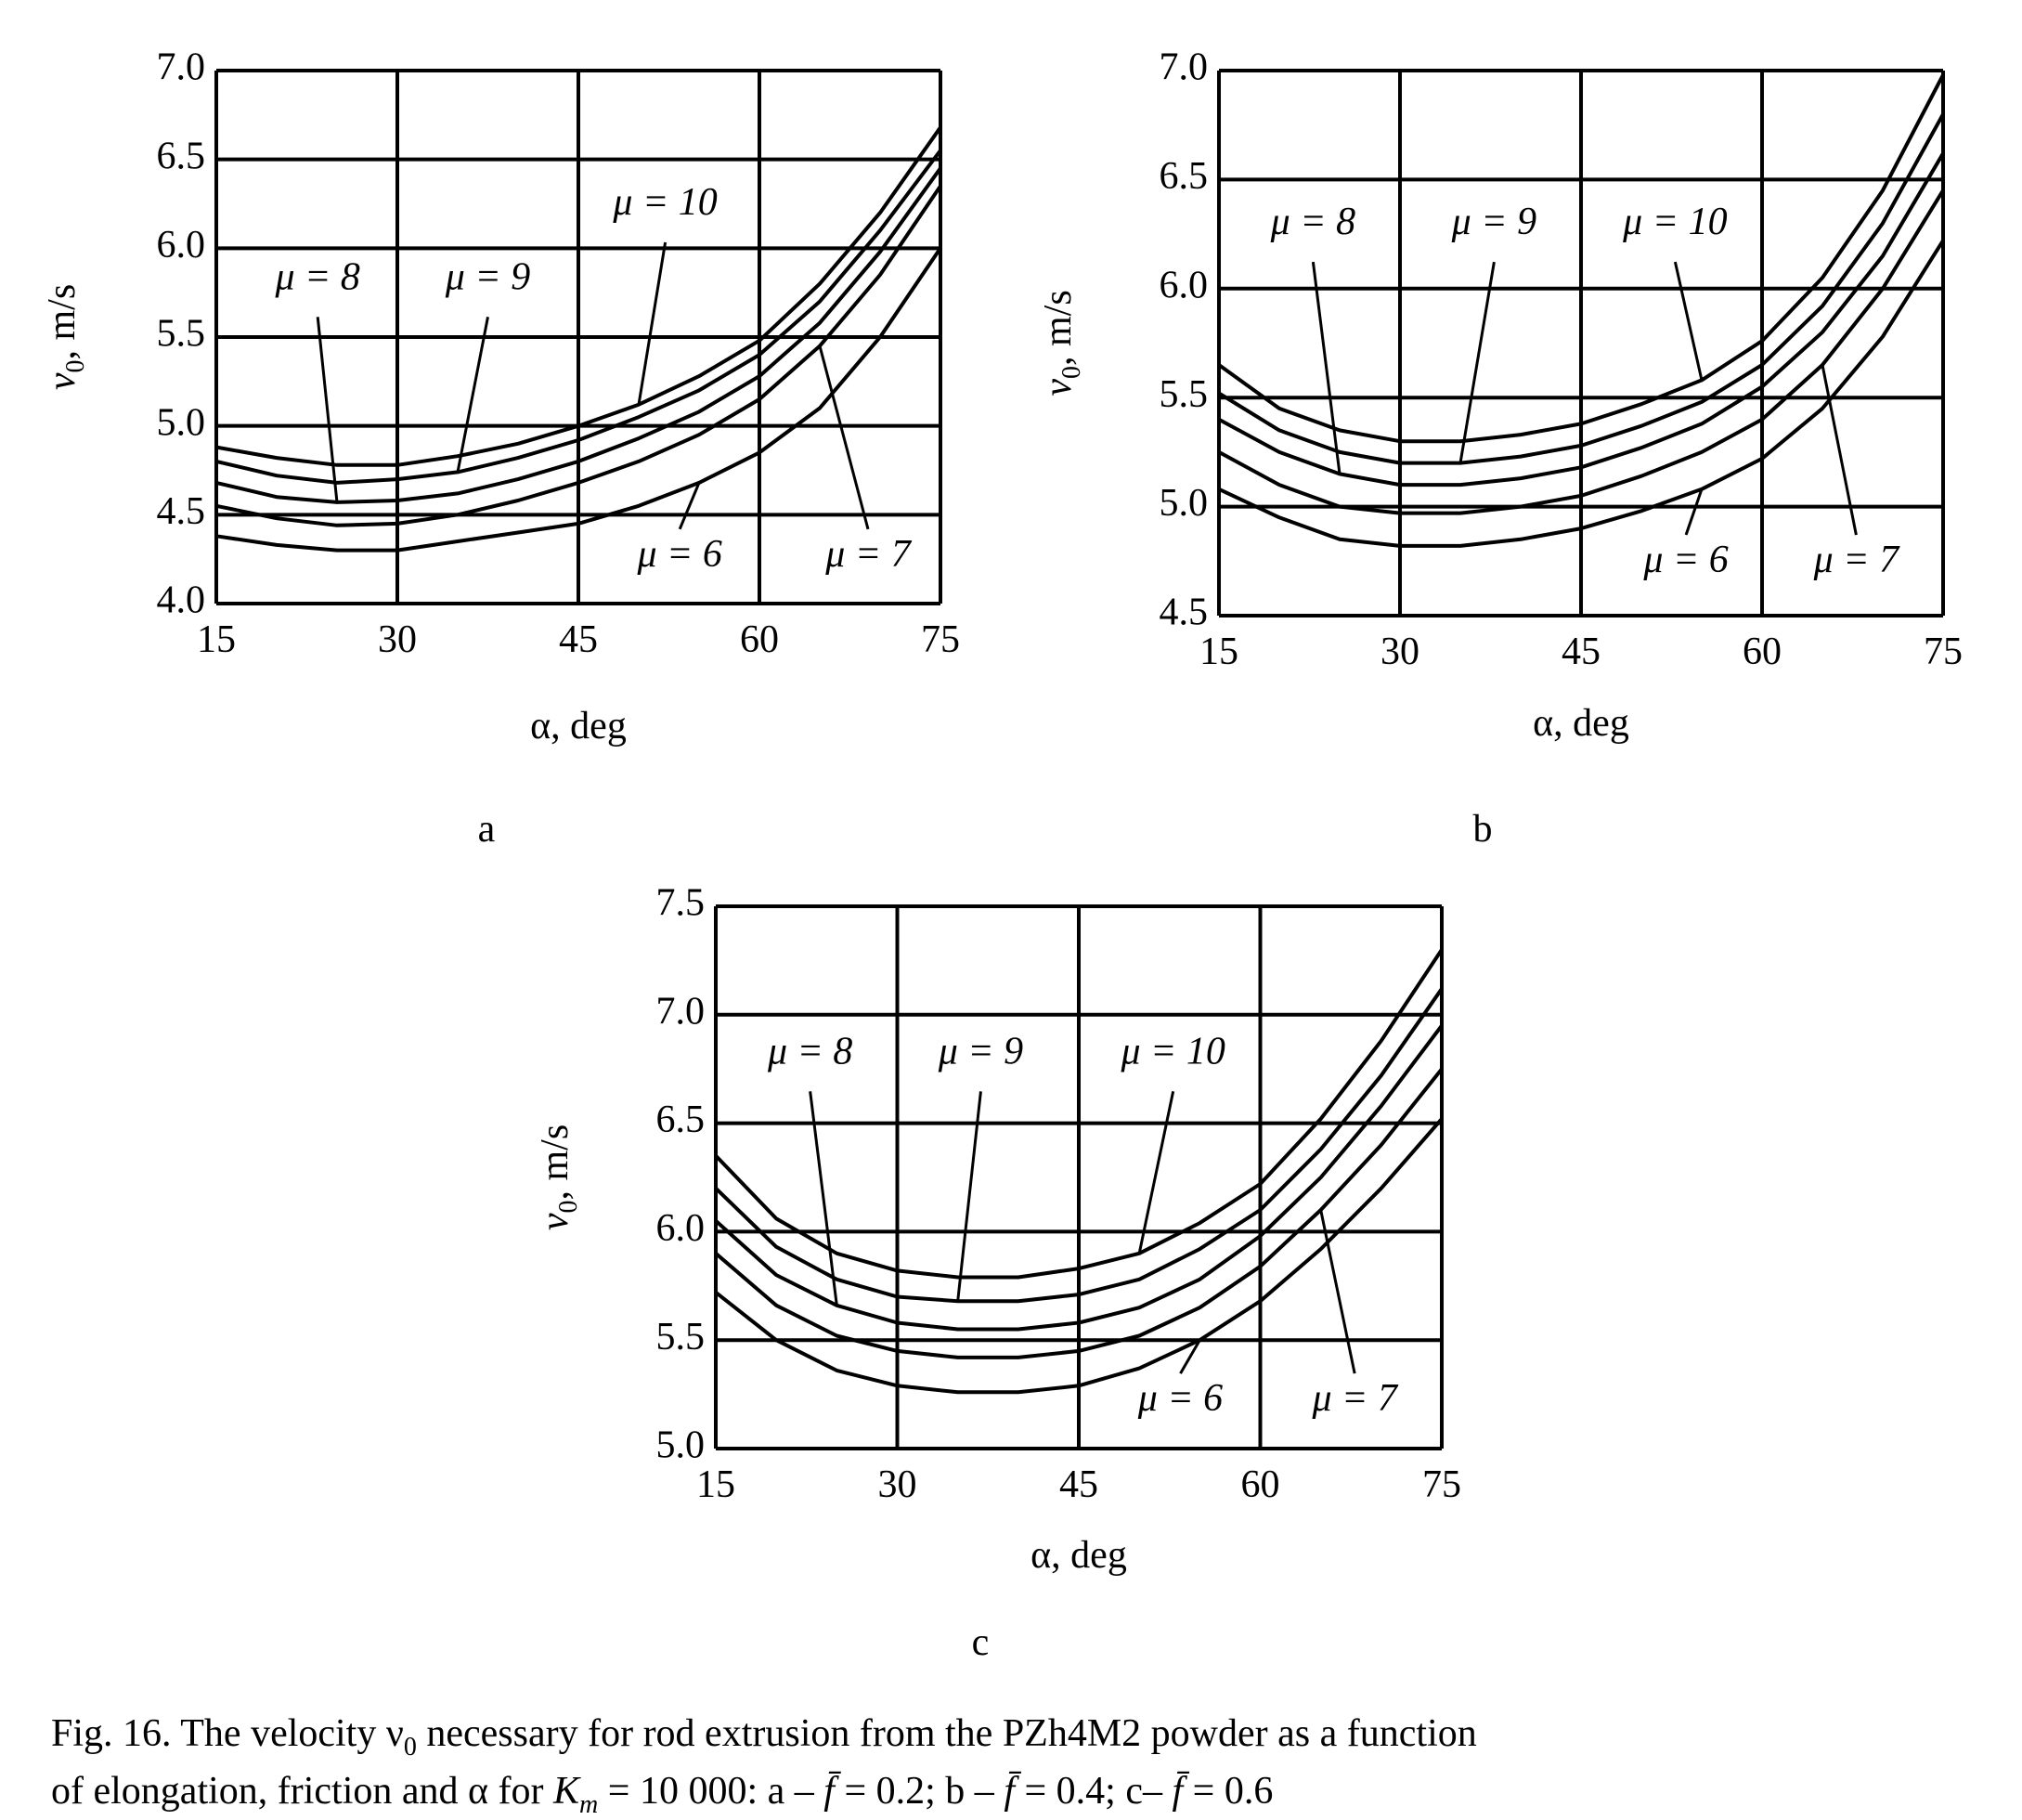 The width and height of the screenshot is (2022, 1820). I want to click on caption-text: Fig. 16. The velocity ν, so click(227, 1733).